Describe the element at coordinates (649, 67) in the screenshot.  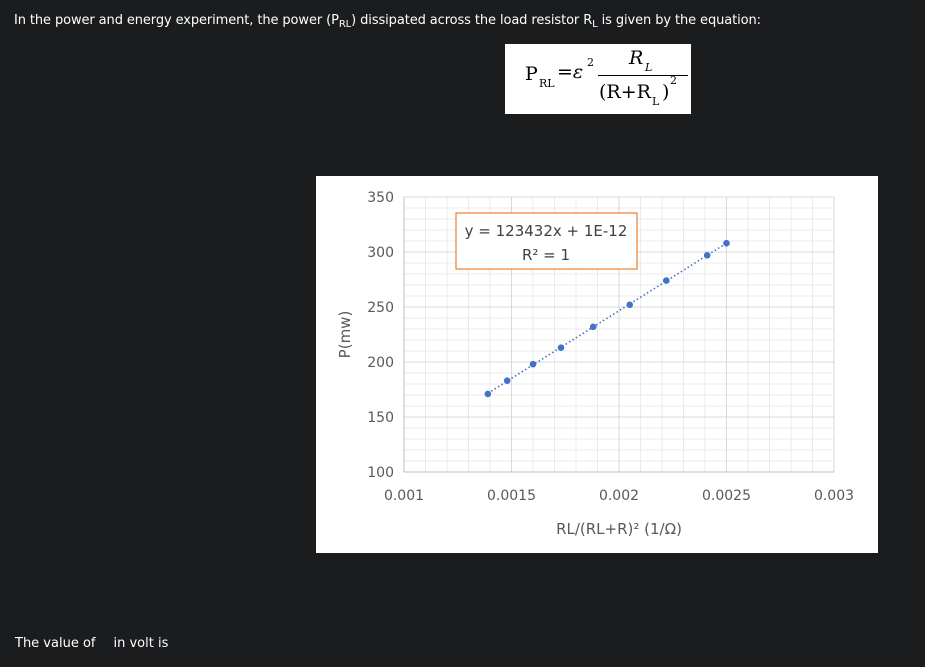
I see `formula-numerator-subscript: L` at that location.